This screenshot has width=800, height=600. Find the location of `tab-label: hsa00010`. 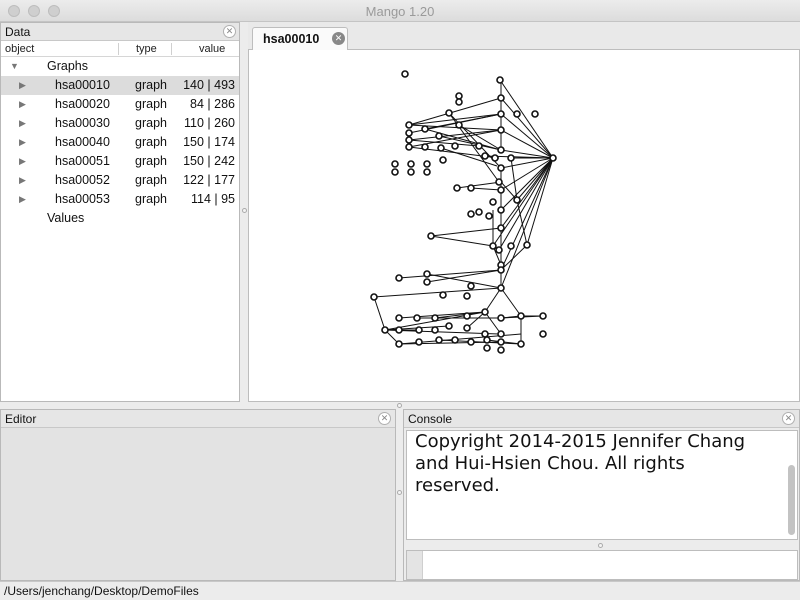

tab-label: hsa00010 is located at coordinates (291, 39).